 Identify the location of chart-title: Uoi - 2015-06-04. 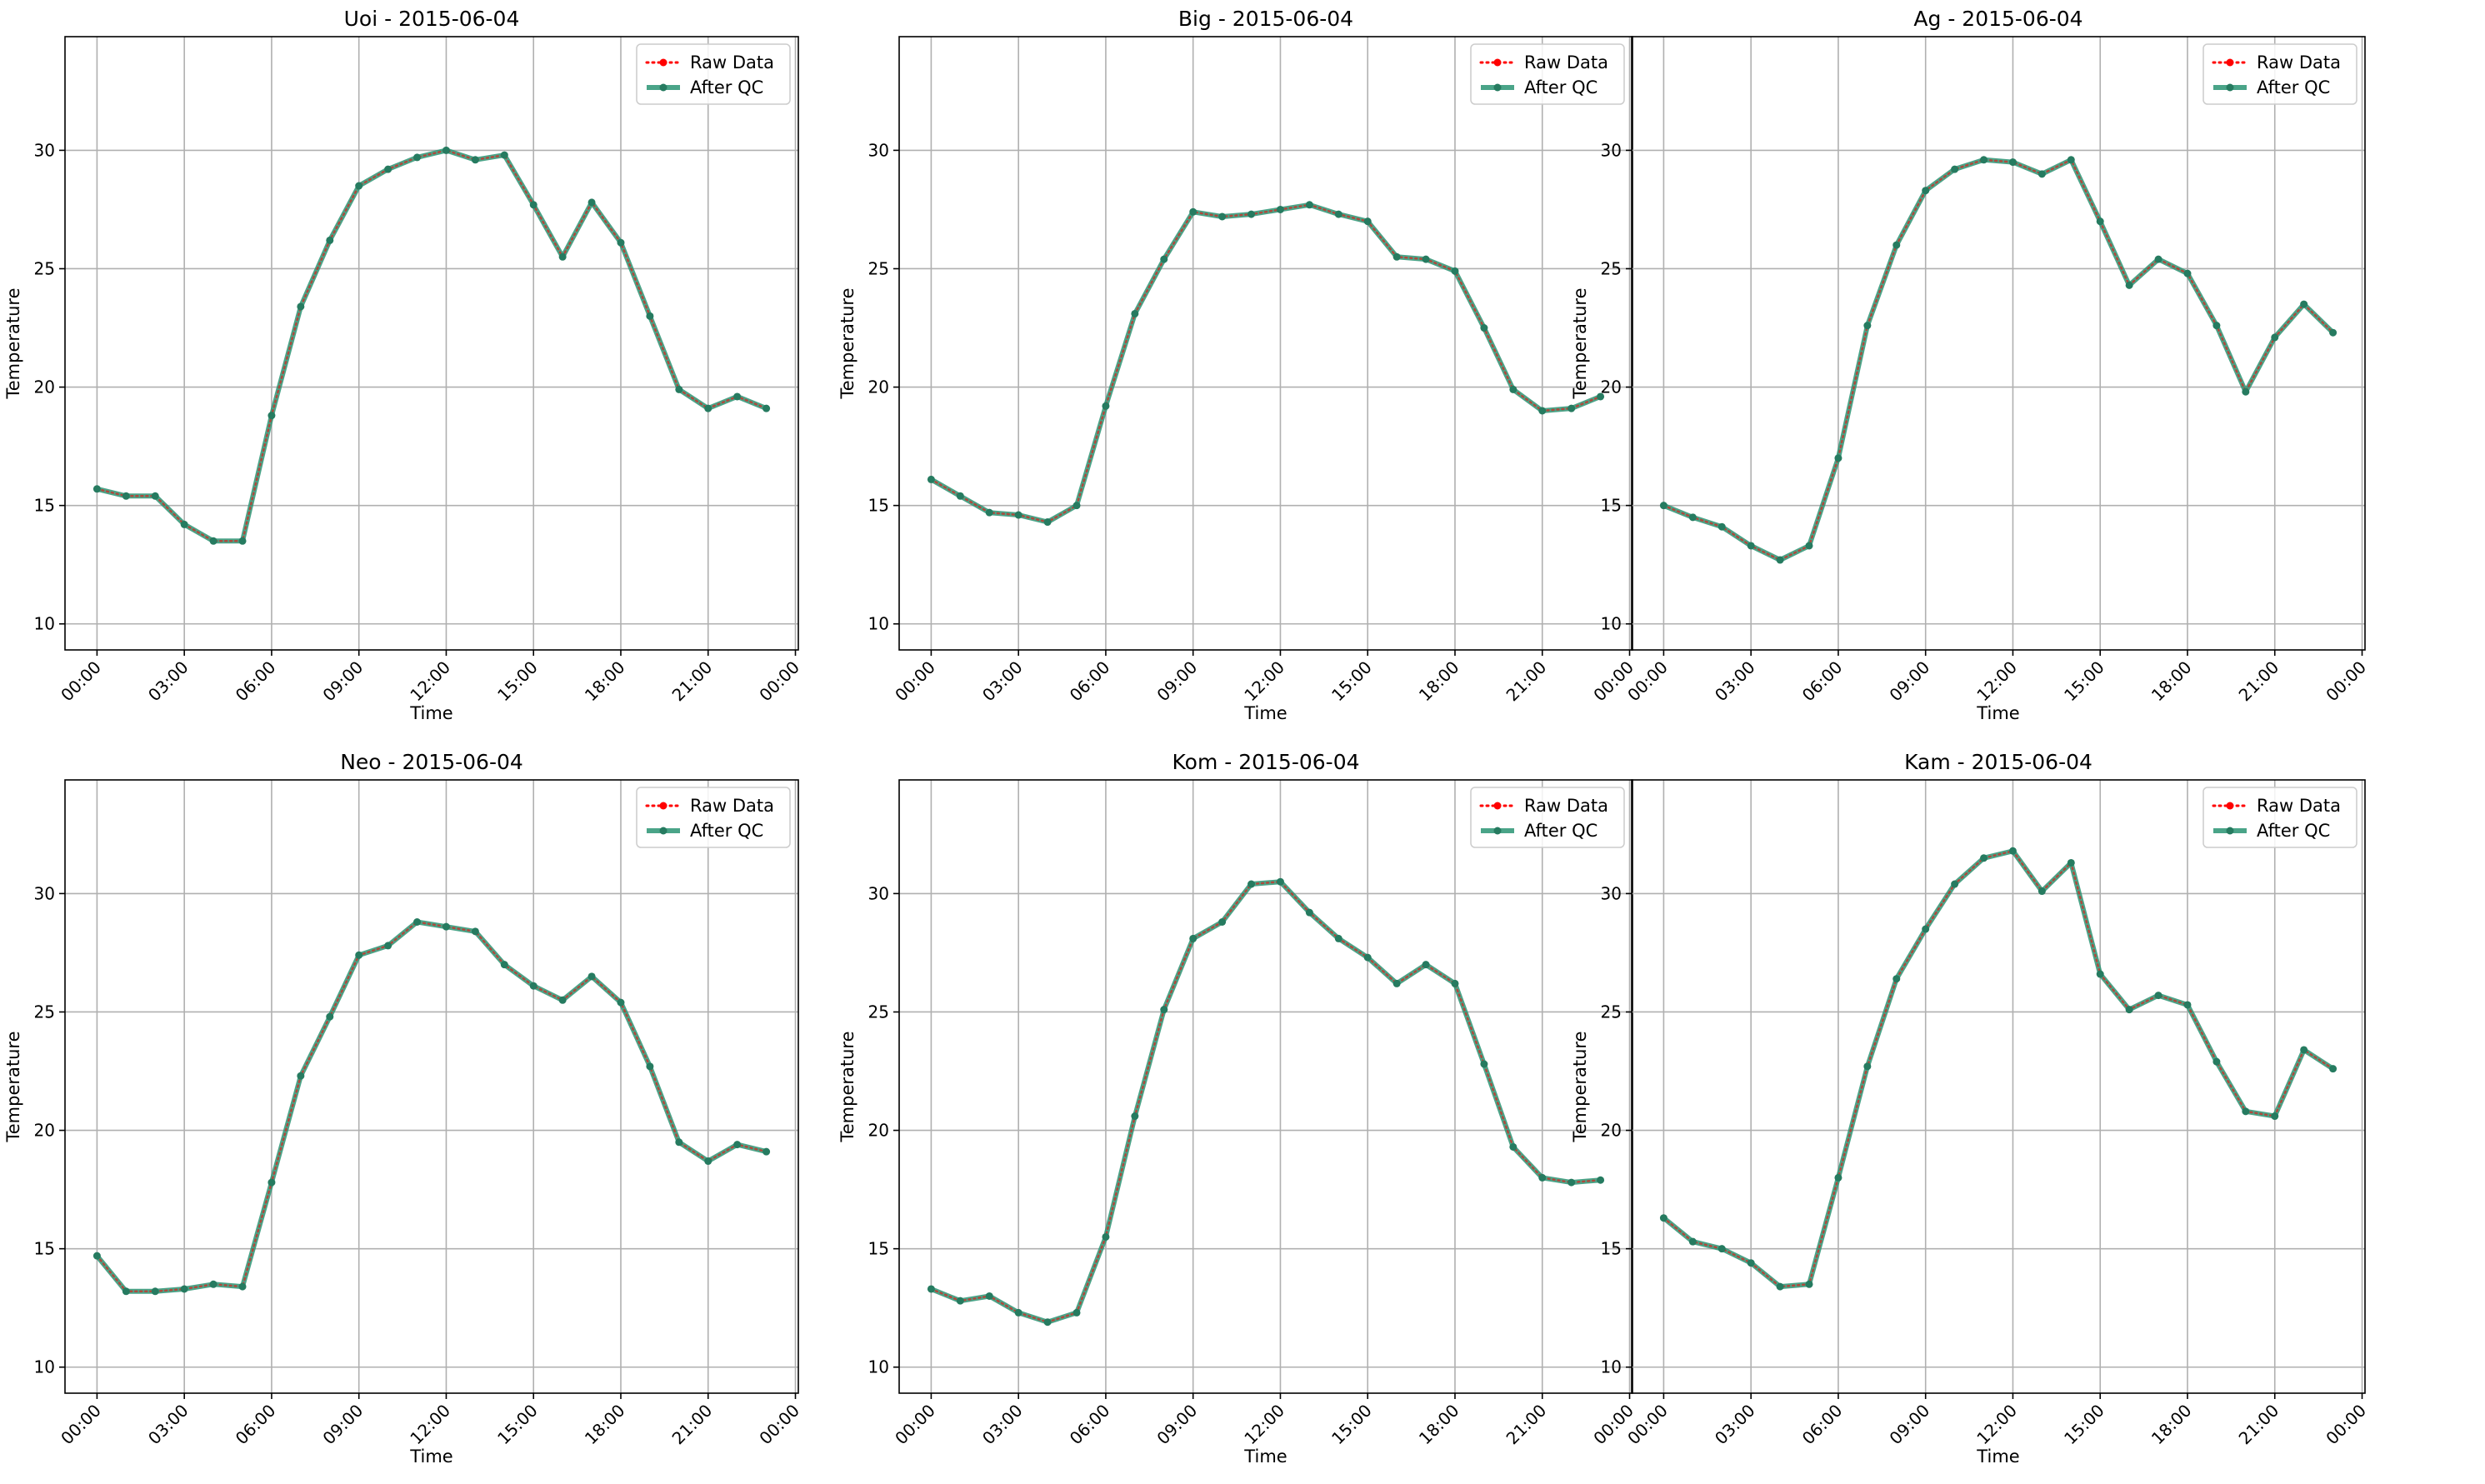
(432, 19).